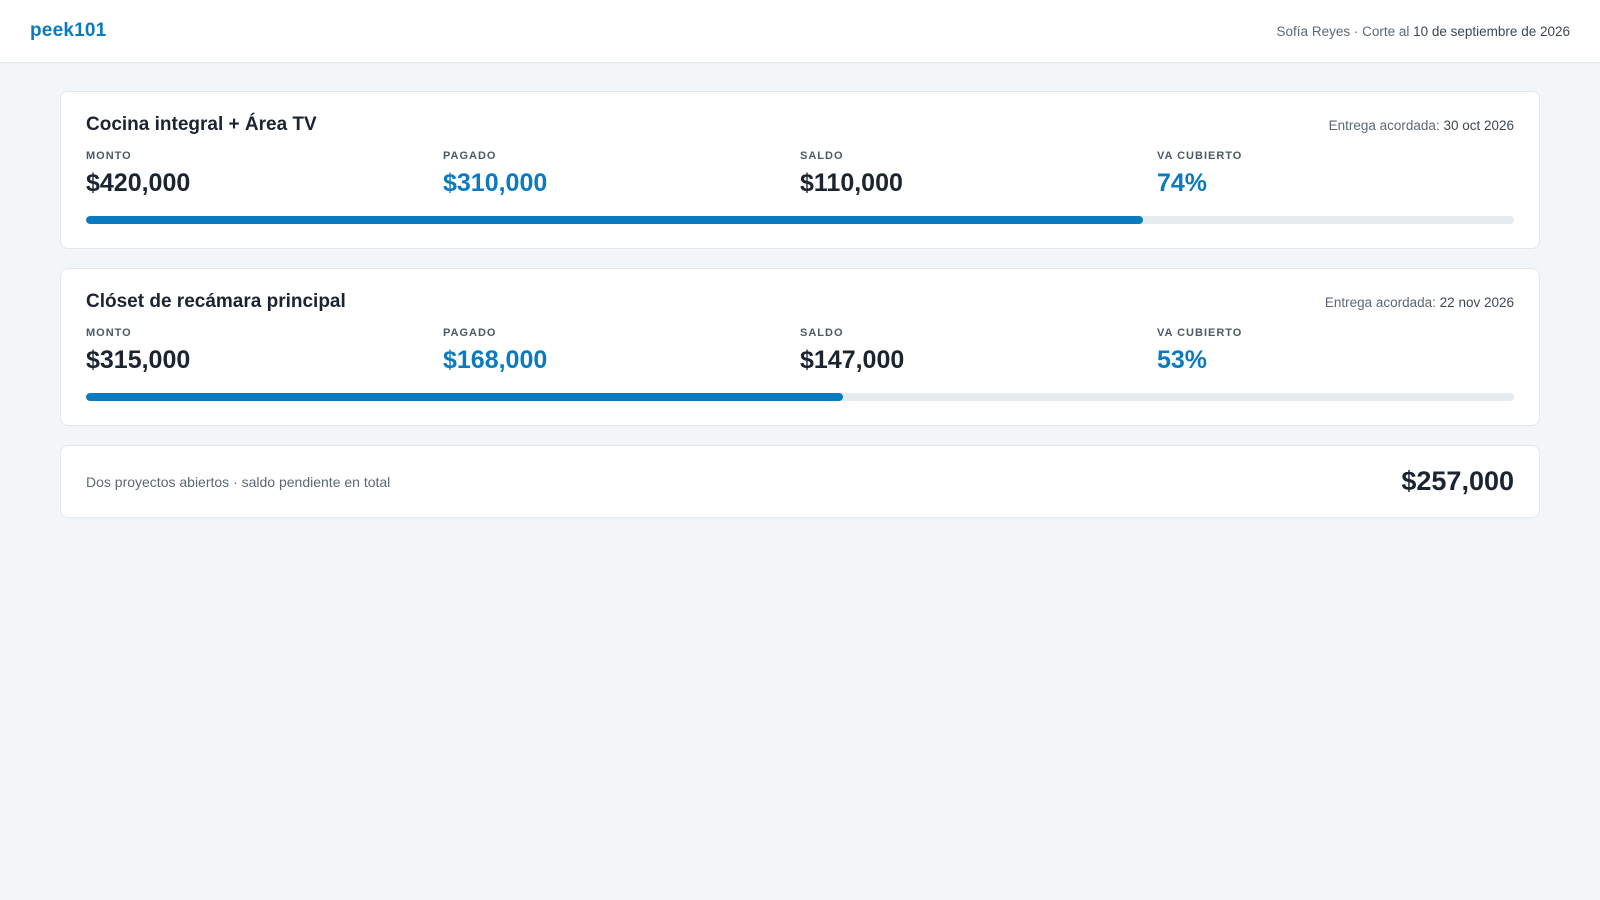 The width and height of the screenshot is (1600, 900). What do you see at coordinates (1182, 360) in the screenshot?
I see `metric-value: 53%` at bounding box center [1182, 360].